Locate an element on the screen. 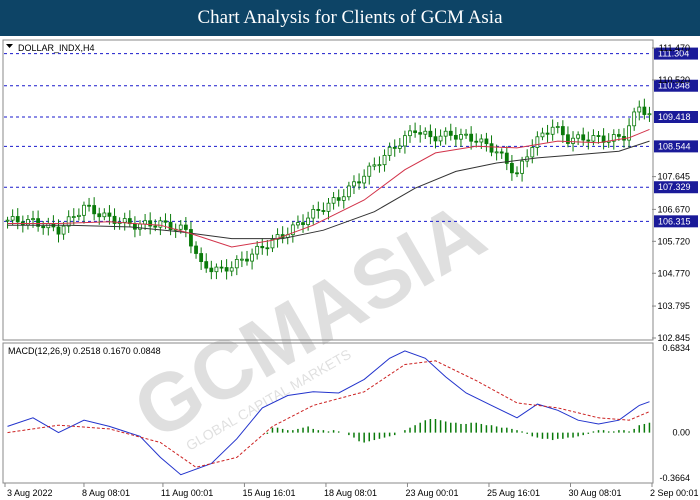 The height and width of the screenshot is (500, 700). macd-tick-label: 0.6834 is located at coordinates (676, 348).